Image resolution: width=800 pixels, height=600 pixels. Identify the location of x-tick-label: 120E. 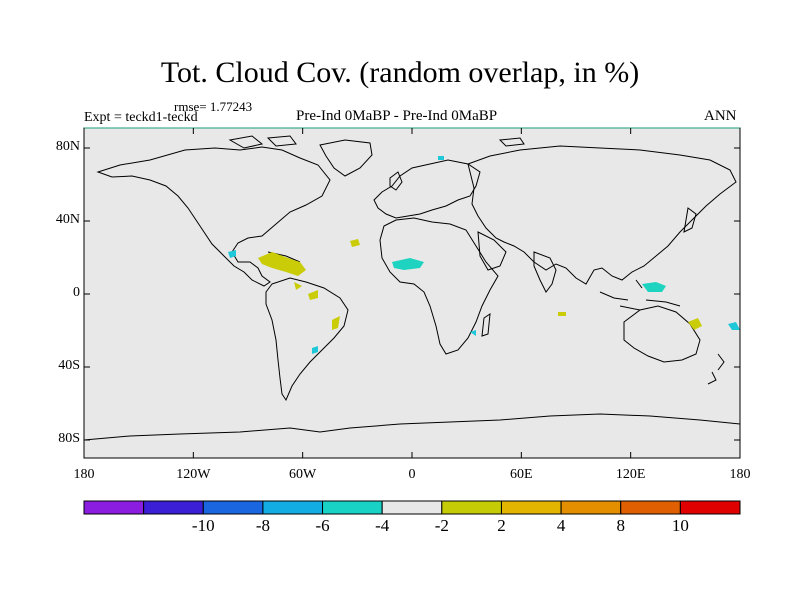
(630, 474).